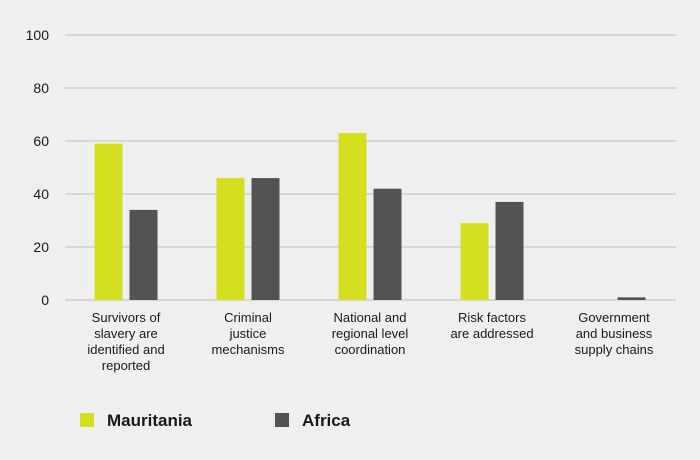 The image size is (700, 460). I want to click on x-category-label-line: slavery are, so click(126, 333).